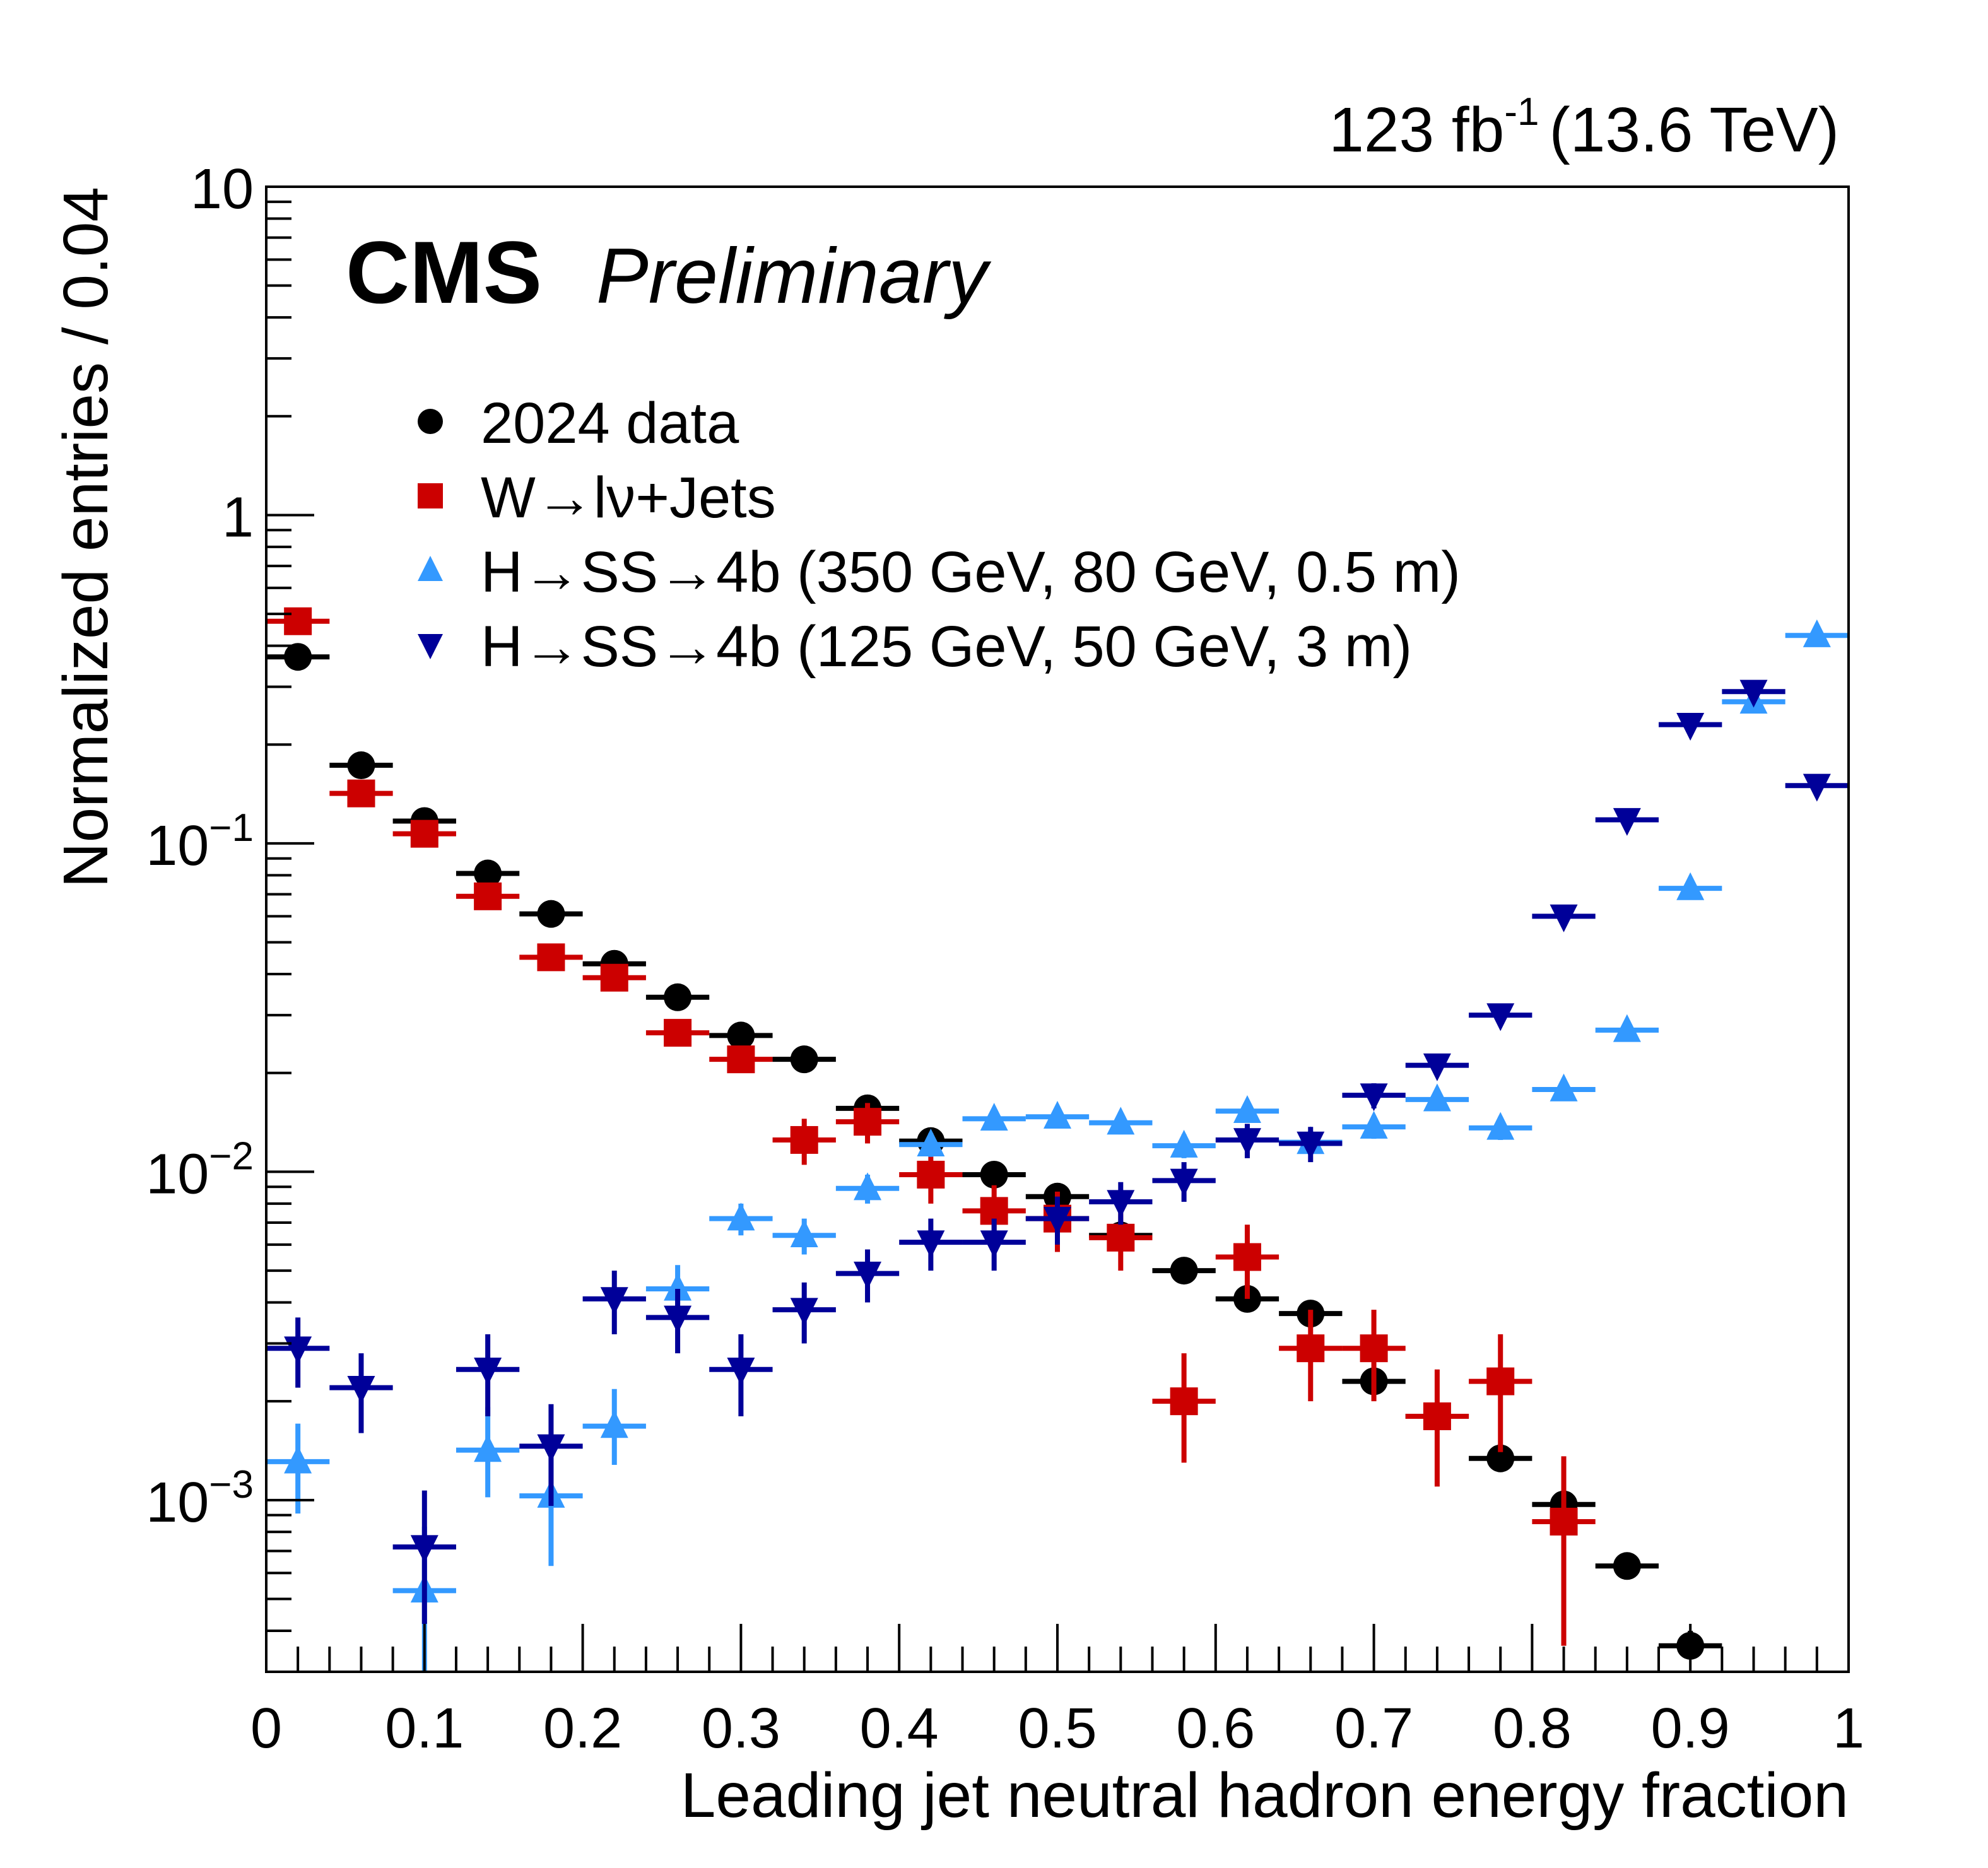  Describe the element at coordinates (238, 518) in the screenshot. I see `y-tick-label: 1` at that location.